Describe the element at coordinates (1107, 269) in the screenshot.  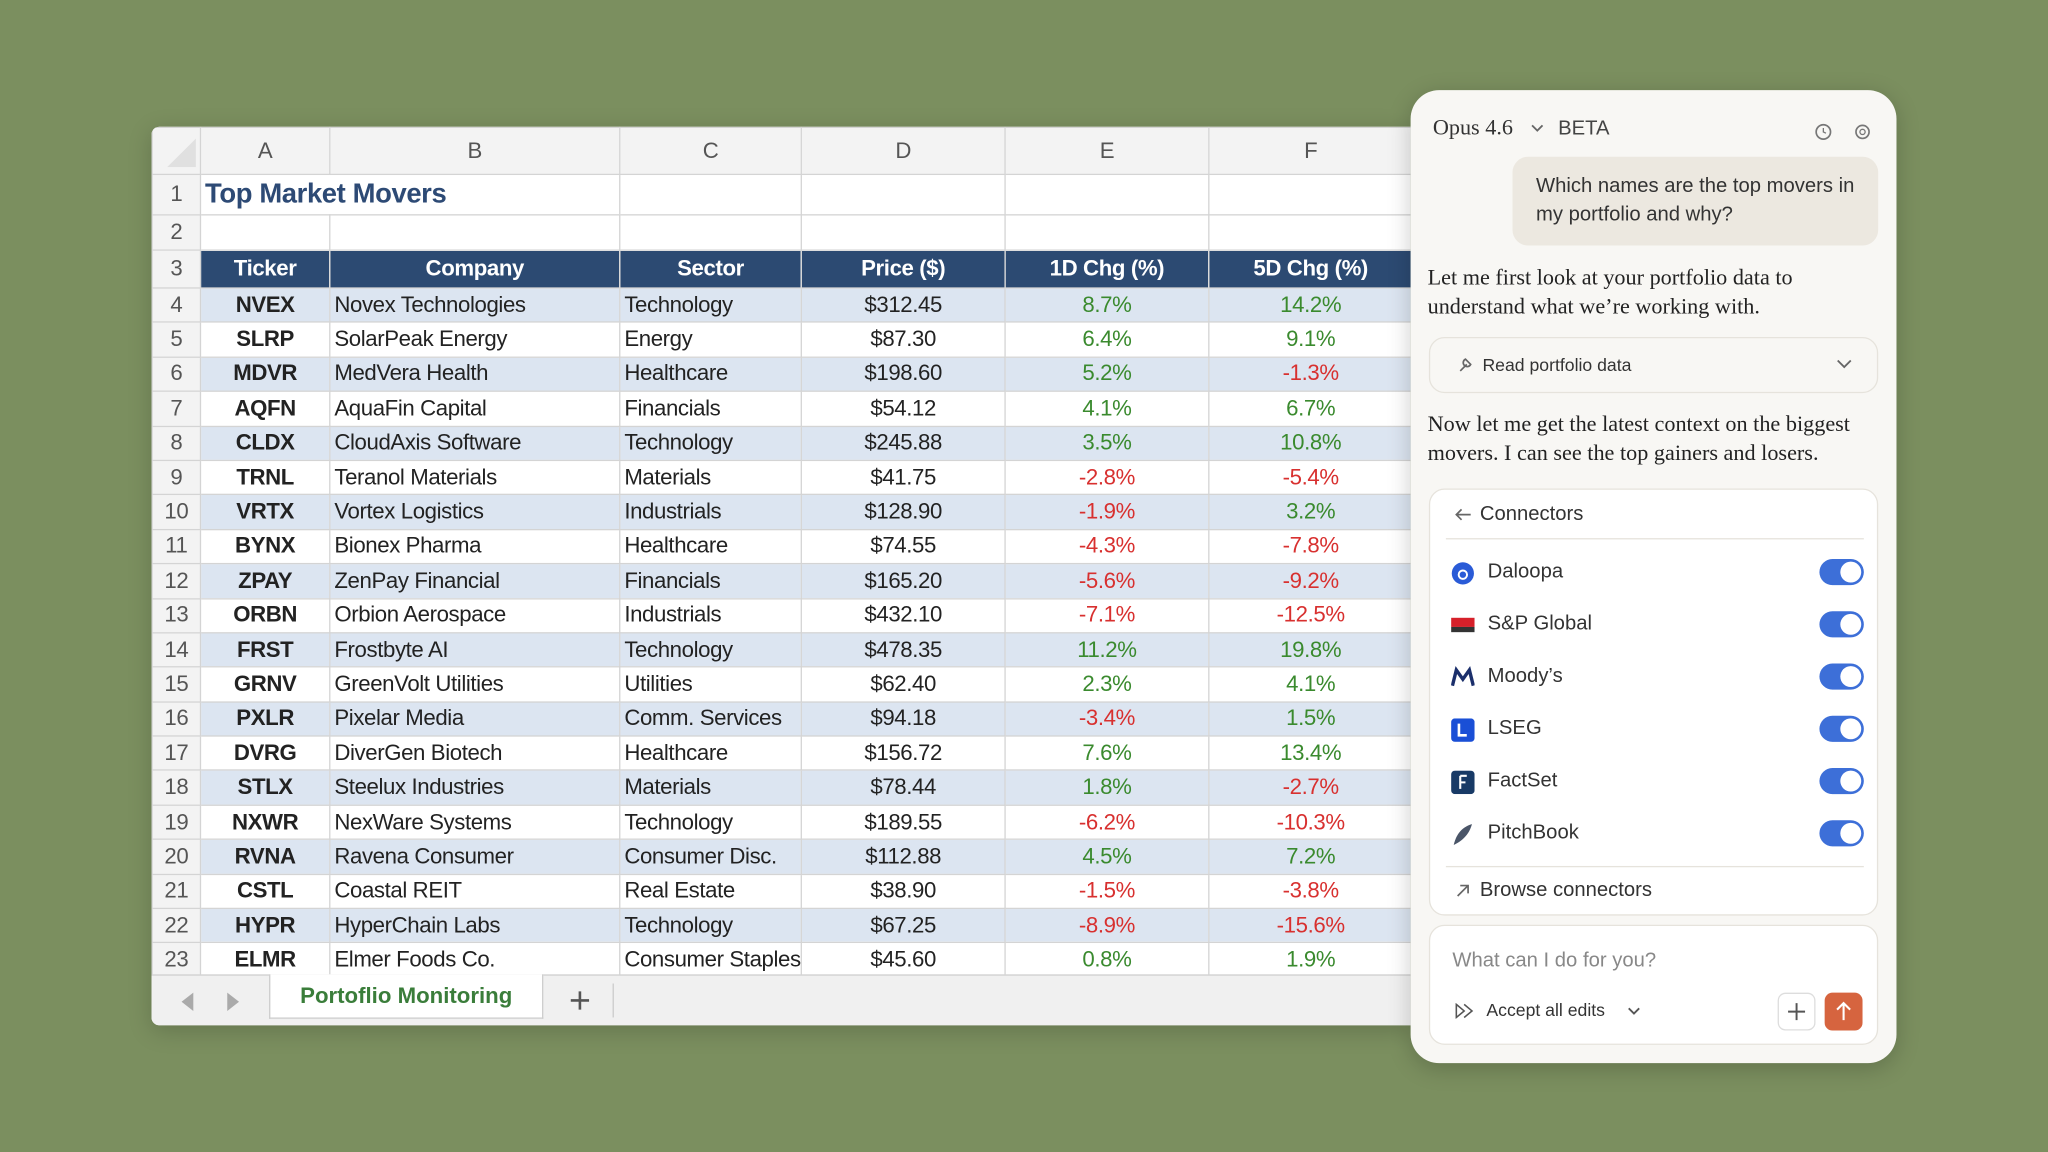
I see `table-header: 1D Chg (%)` at that location.